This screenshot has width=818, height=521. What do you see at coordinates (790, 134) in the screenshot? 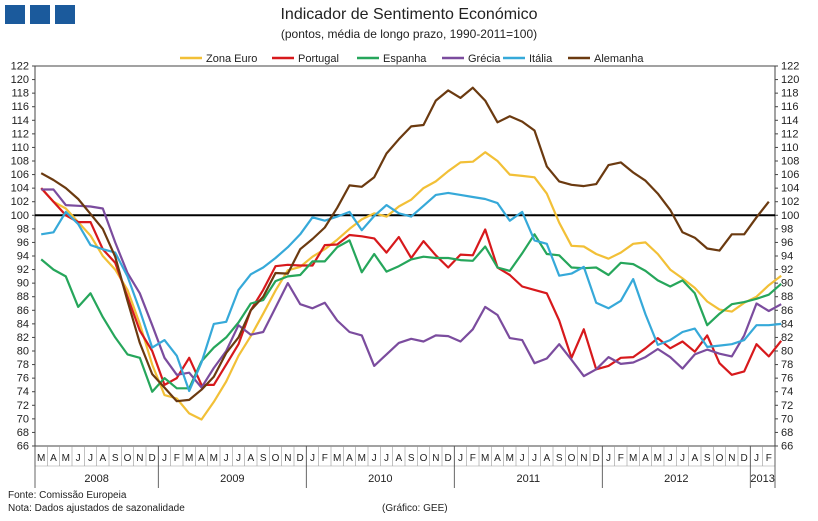
I see `y-tick-label-right: 112` at bounding box center [790, 134].